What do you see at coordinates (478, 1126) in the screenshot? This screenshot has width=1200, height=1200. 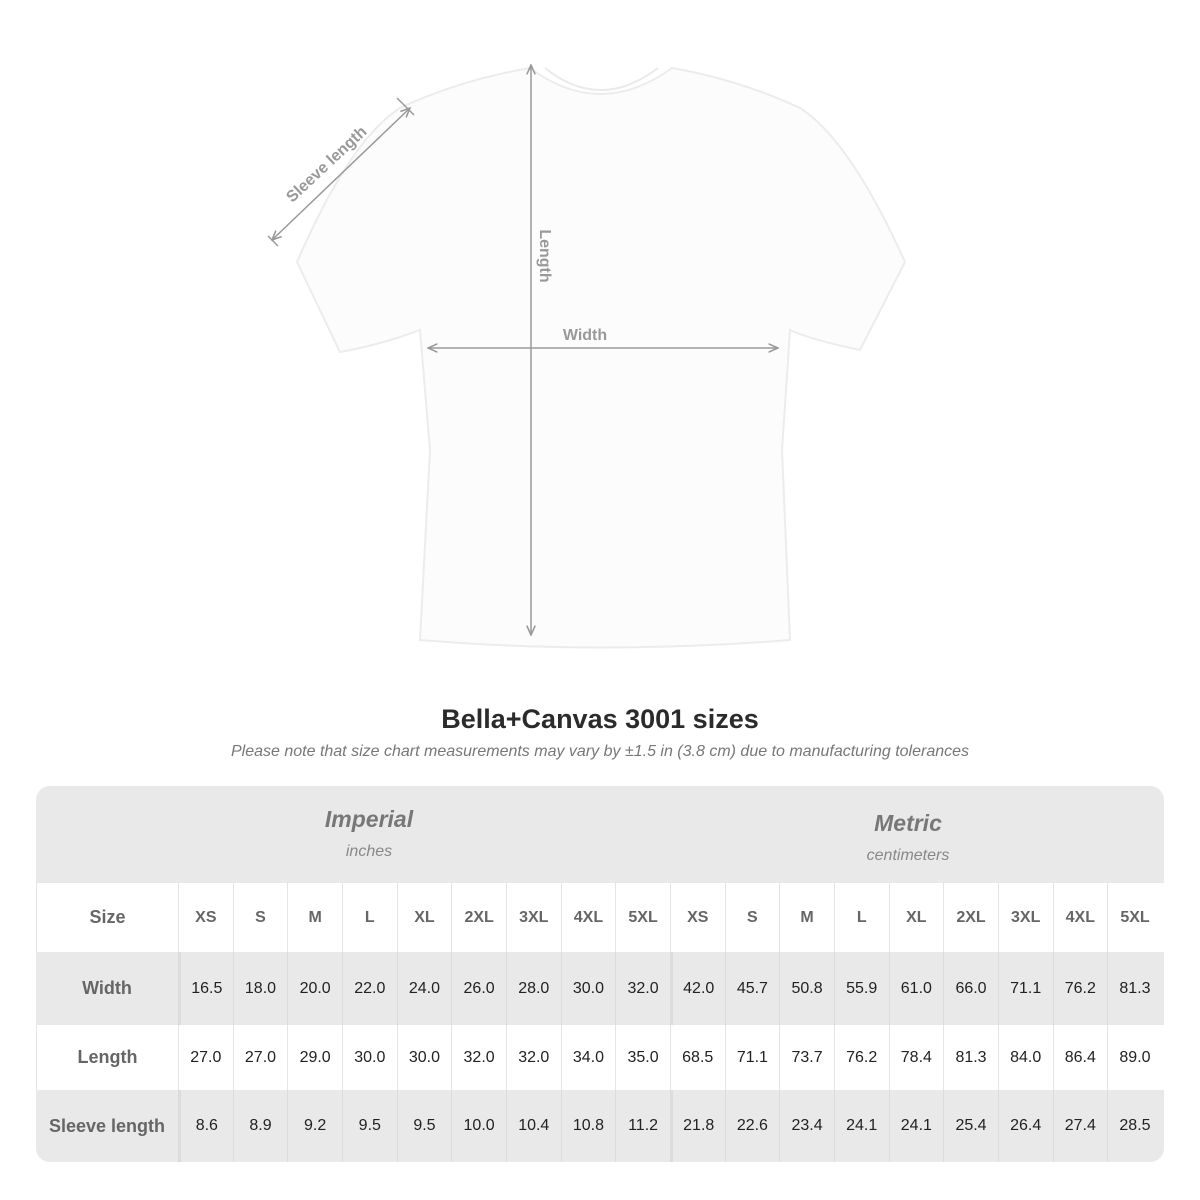 I see `imperial-value-cell: 10.0` at bounding box center [478, 1126].